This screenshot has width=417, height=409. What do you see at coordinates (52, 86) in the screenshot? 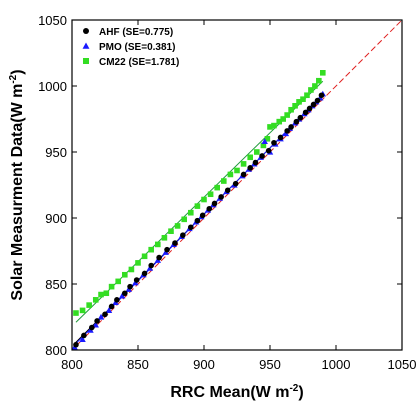
I see `y-tick-label-4: 1000` at bounding box center [52, 86].